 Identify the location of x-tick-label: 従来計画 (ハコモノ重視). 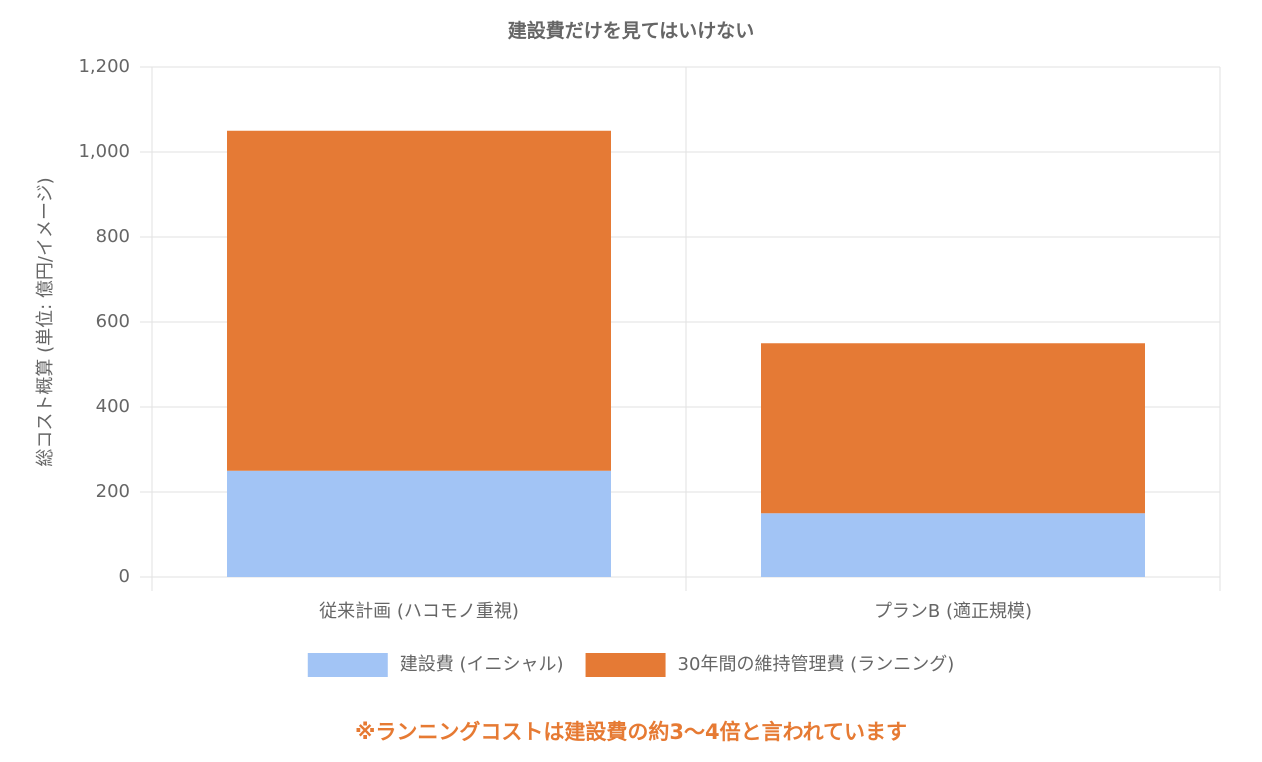
(419, 611).